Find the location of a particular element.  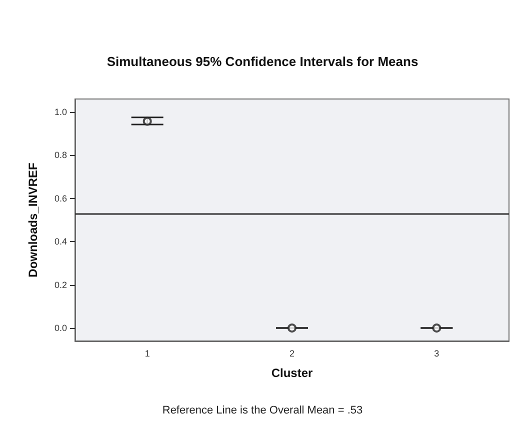

y-tick-label: 0.0 is located at coordinates (60, 328).